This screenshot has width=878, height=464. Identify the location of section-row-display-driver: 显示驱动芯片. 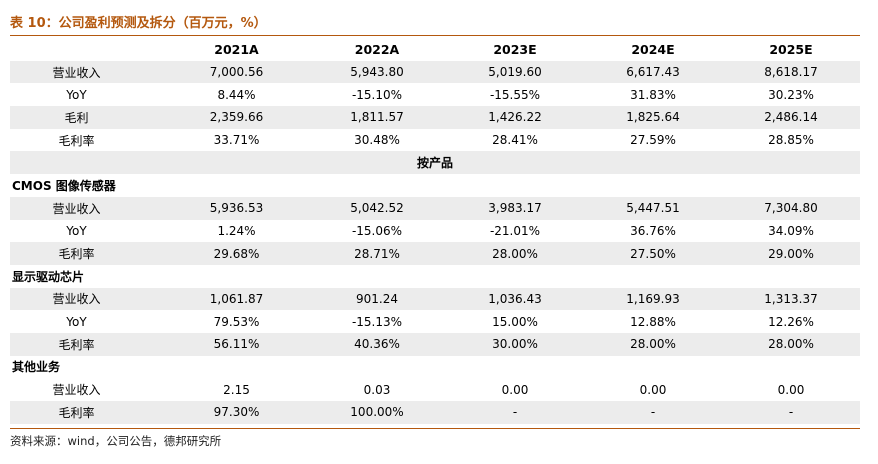
(435, 276).